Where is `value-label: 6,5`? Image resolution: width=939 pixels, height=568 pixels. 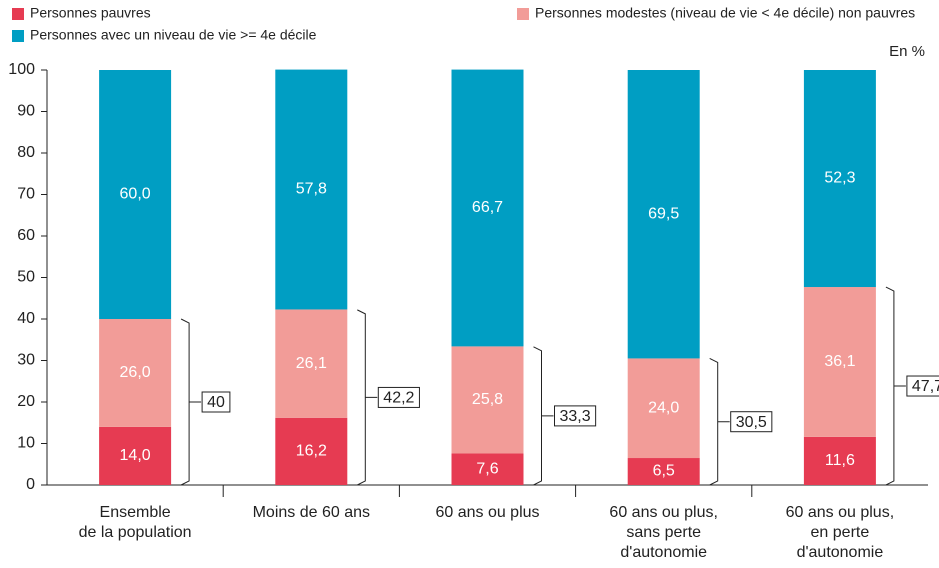 value-label: 6,5 is located at coordinates (664, 471).